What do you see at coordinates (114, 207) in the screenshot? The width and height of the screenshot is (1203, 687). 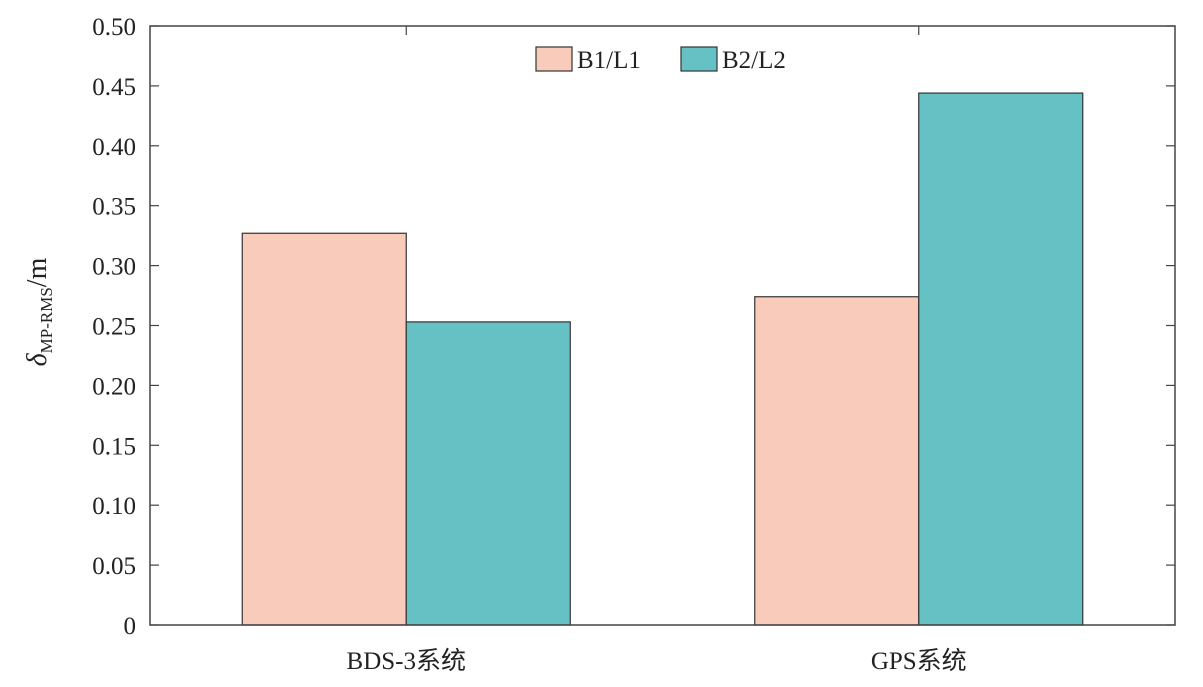 I see `y-tick-label: 0.35` at bounding box center [114, 207].